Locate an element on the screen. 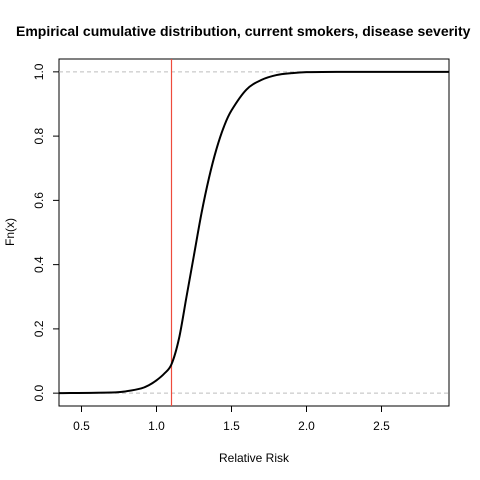 This screenshot has height=480, width=480. y-axis-label: Fn(x) is located at coordinates (10, 232).